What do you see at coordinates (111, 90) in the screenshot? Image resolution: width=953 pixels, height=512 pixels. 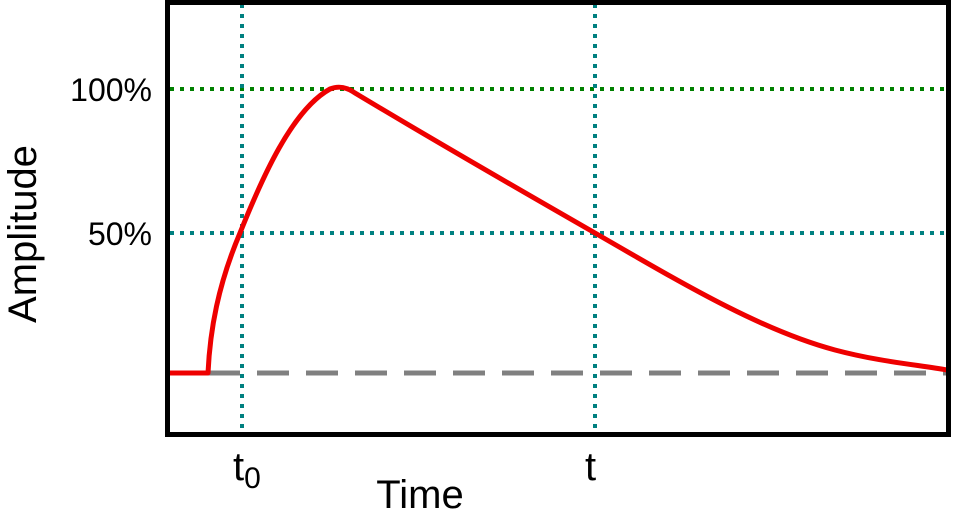 I see `y-tick-100: 100%` at bounding box center [111, 90].